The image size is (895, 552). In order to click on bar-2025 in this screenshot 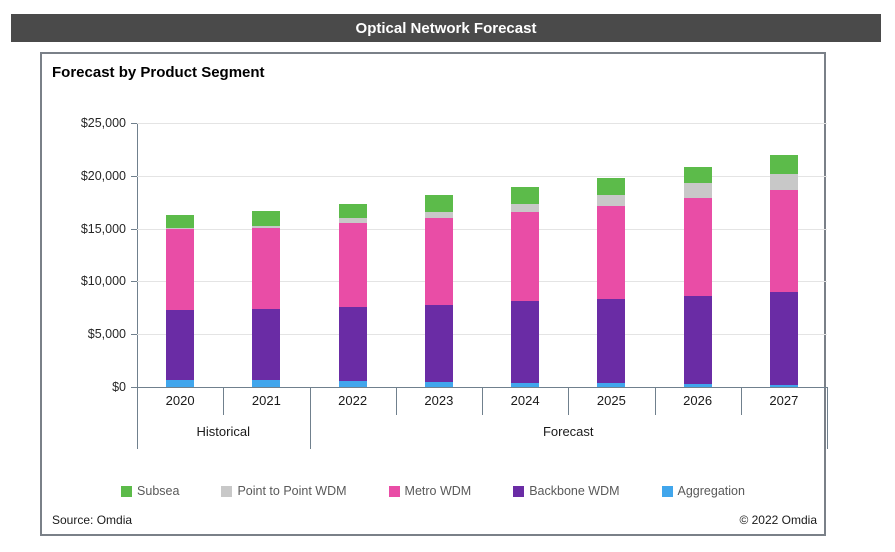, I will do `click(611, 282)`.